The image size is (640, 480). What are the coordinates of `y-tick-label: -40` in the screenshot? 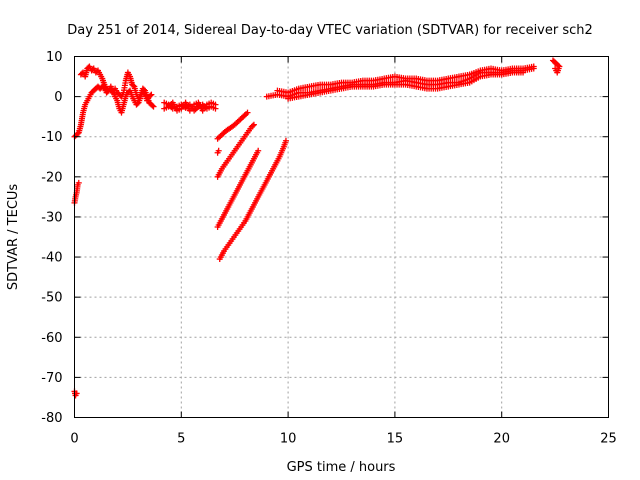 It's located at (51, 258).